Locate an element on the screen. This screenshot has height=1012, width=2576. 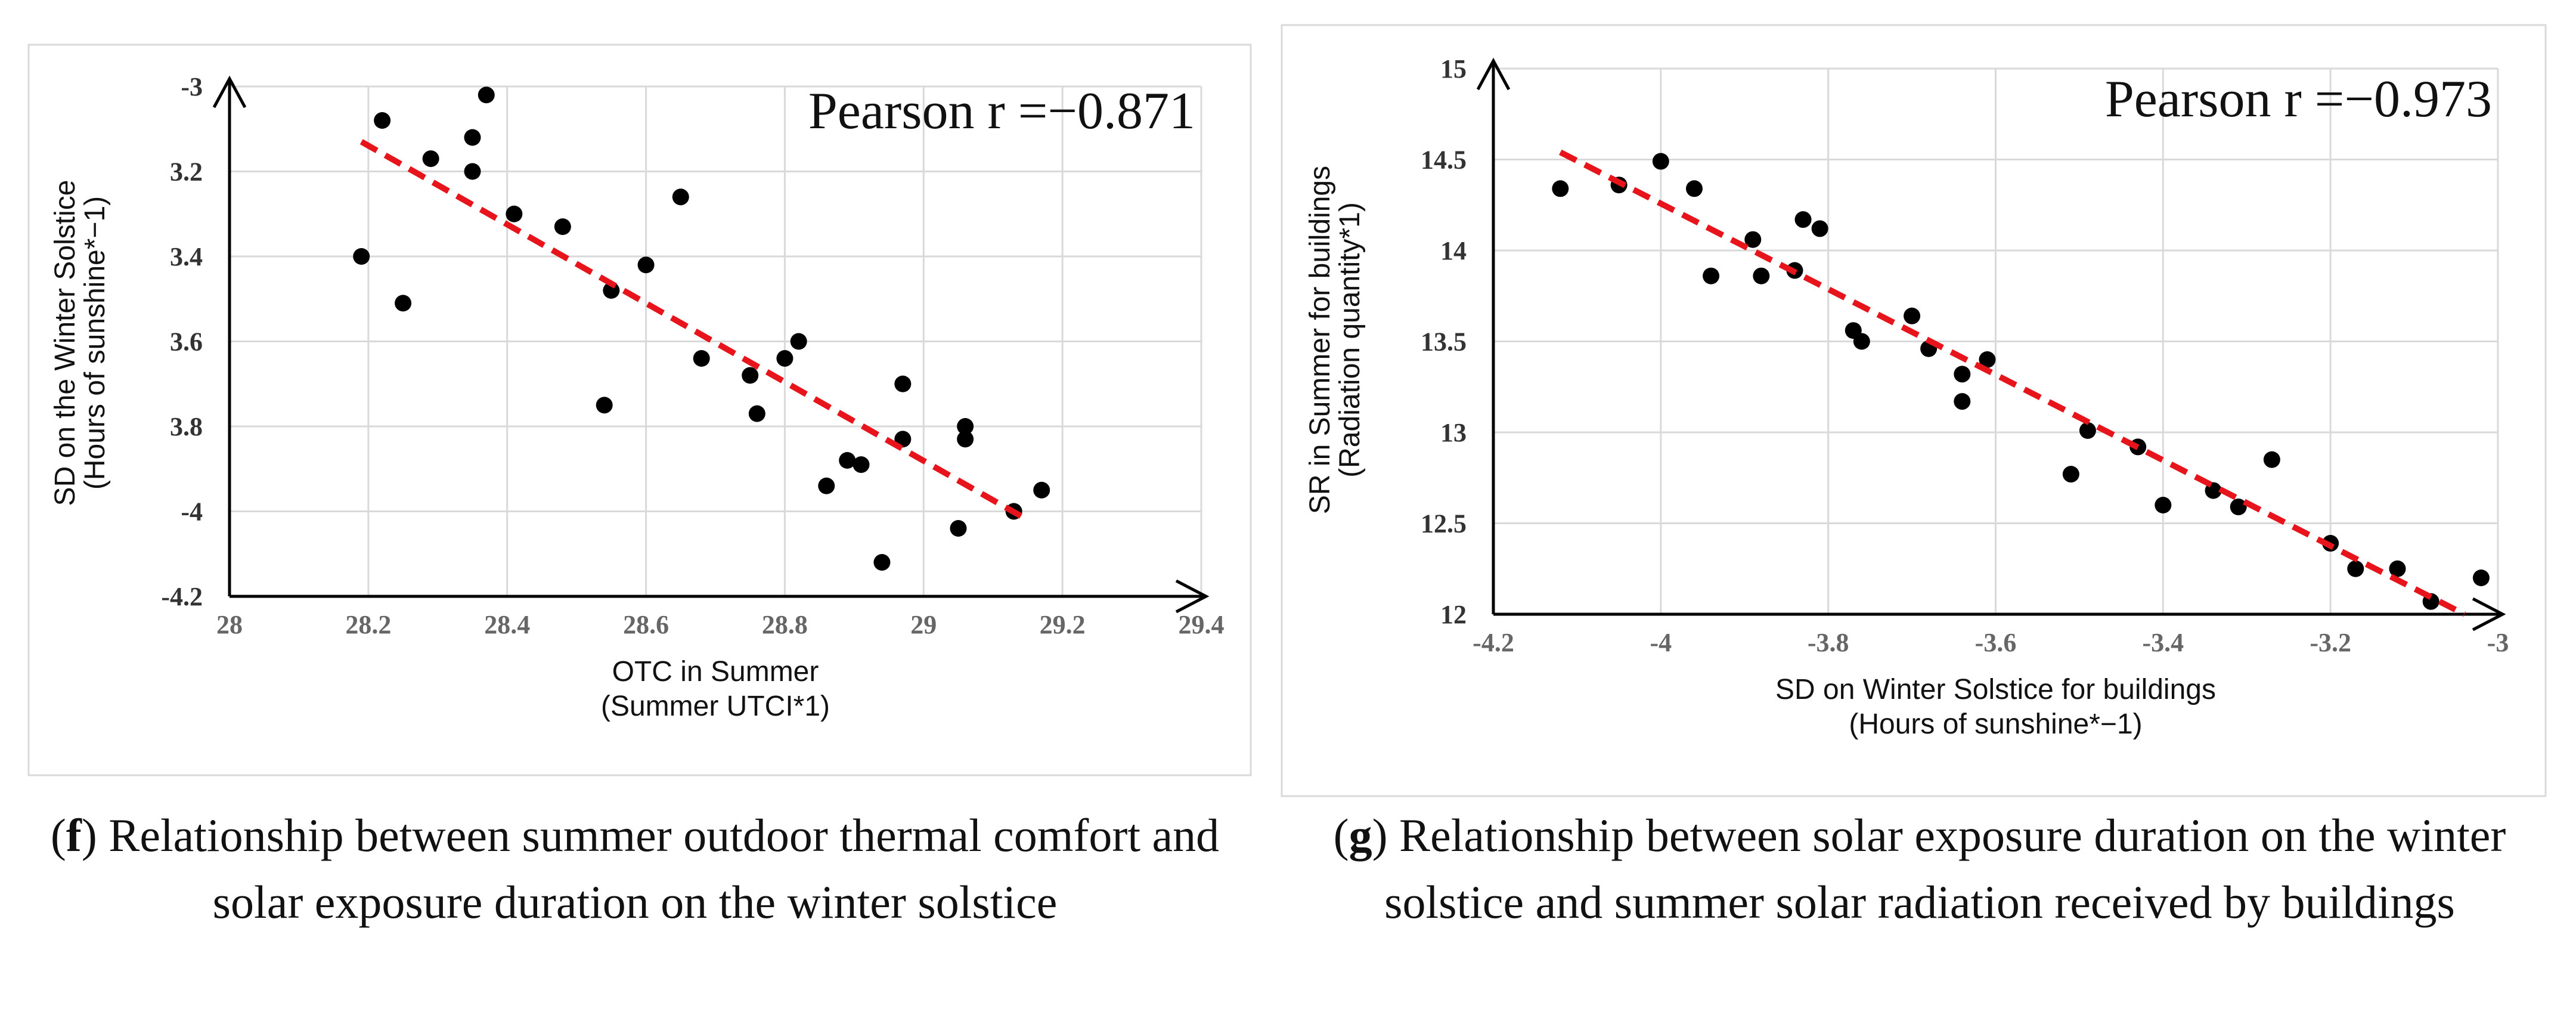
chart-f-x-tick-label: 29.2 is located at coordinates (1063, 625).